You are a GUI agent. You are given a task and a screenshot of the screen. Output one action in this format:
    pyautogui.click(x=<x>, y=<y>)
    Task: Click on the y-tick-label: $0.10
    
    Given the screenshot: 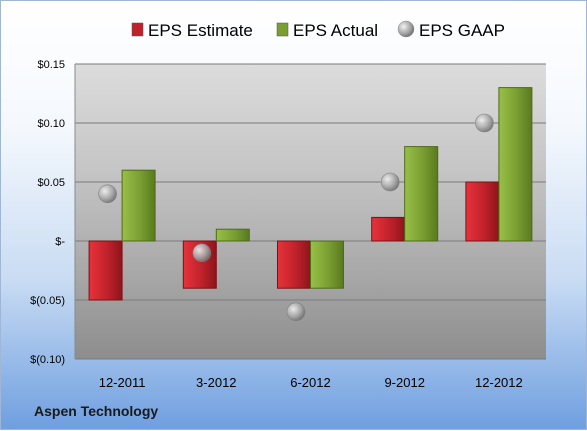 What is the action you would take?
    pyautogui.click(x=51, y=124)
    